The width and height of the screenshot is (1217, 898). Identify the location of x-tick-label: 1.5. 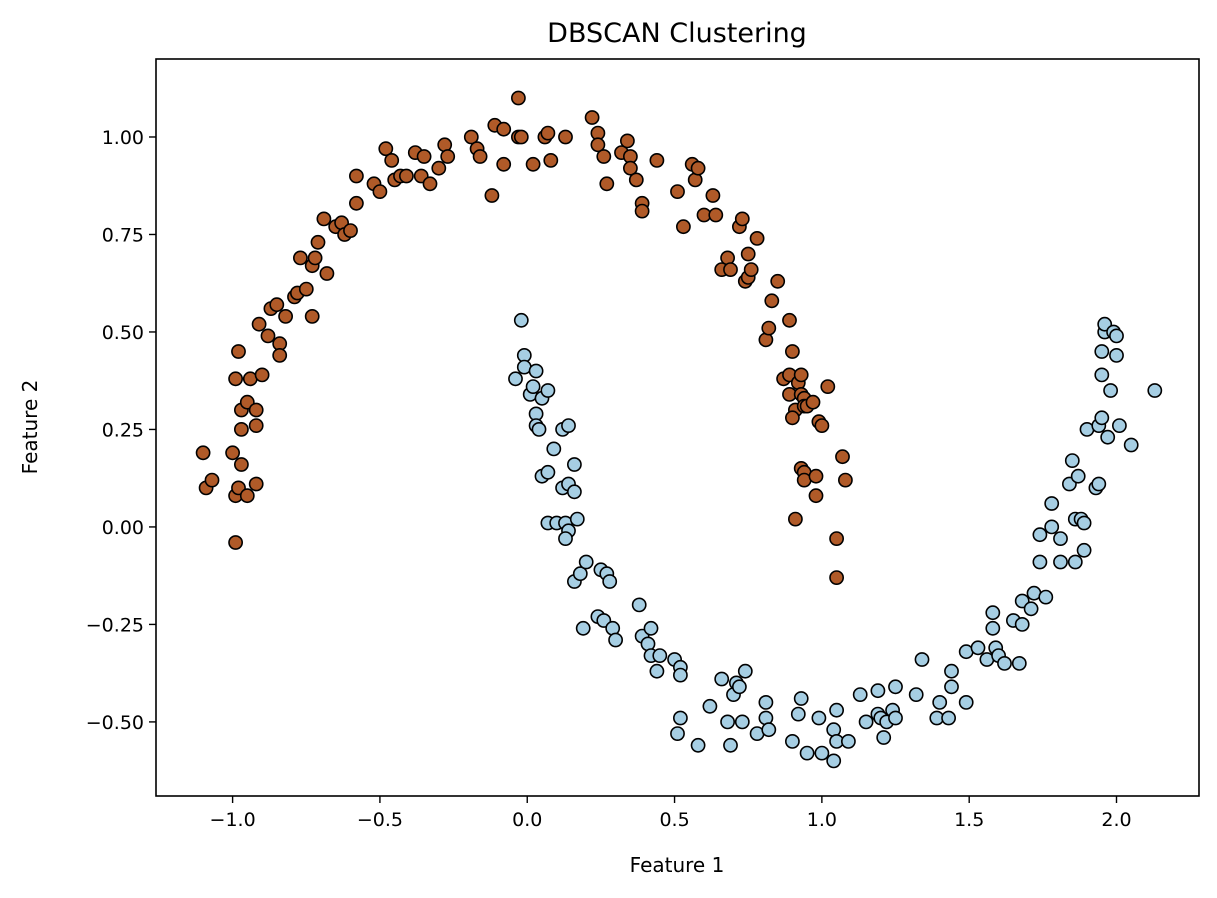
(969, 820).